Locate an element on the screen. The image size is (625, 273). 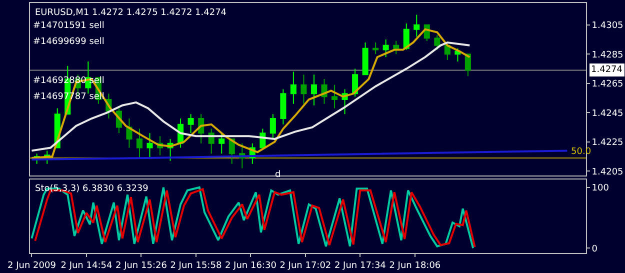
x-tick-label: 2 Jun 15:26 is located at coordinates (141, 265).